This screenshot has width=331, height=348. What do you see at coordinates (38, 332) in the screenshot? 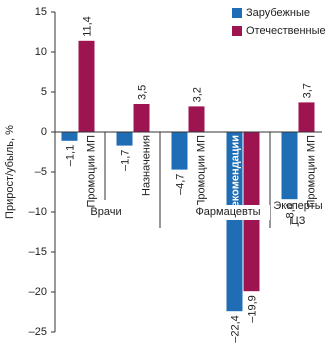
I see `y-tick-label: –25` at bounding box center [38, 332].